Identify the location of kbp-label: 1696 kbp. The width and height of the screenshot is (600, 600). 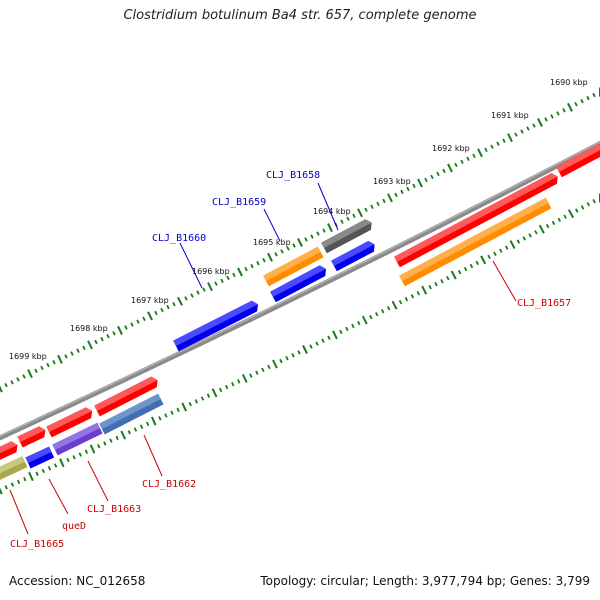
(211, 271).